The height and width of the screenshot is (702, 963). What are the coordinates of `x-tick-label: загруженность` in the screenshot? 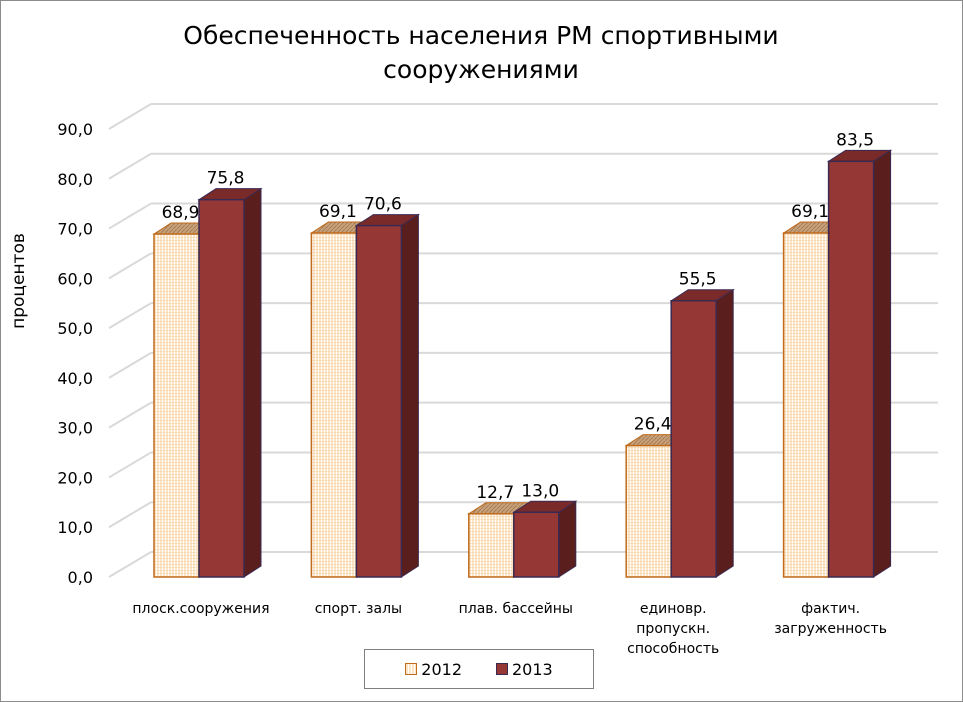 It's located at (830, 629).